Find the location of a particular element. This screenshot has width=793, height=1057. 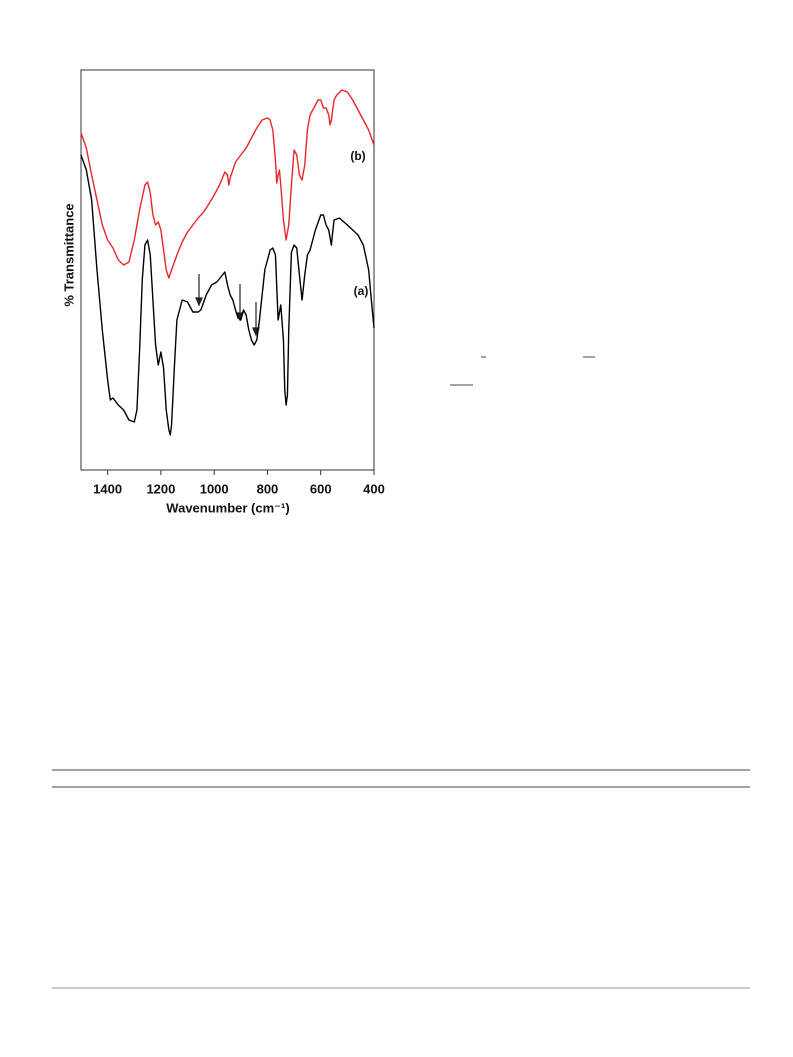

x-tick-label: 1400 is located at coordinates (107, 488).